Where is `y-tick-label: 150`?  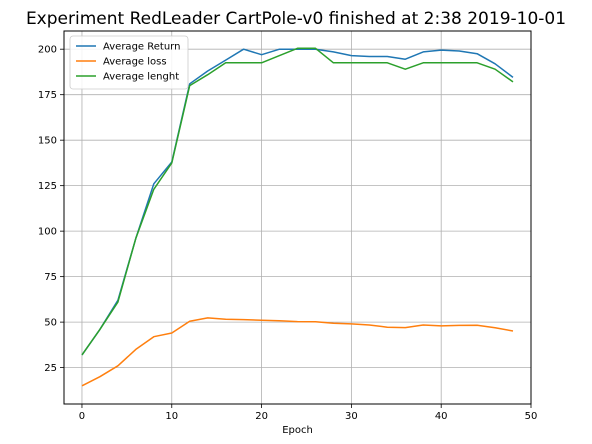
y-tick-label: 150 is located at coordinates (47, 141).